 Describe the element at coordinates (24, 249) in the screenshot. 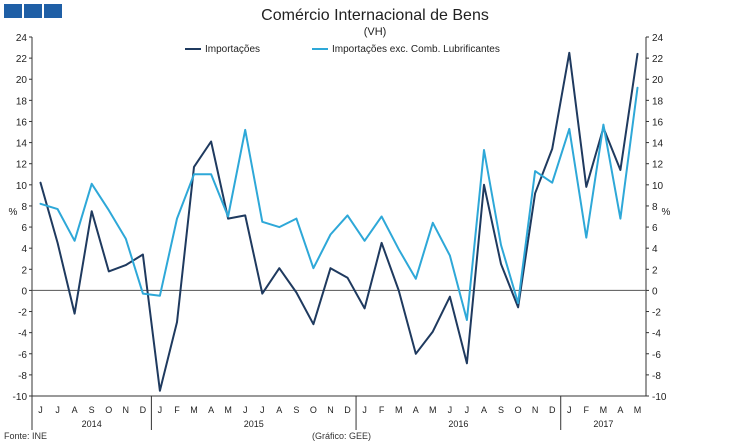

I see `y-tick-label-left: 4` at that location.